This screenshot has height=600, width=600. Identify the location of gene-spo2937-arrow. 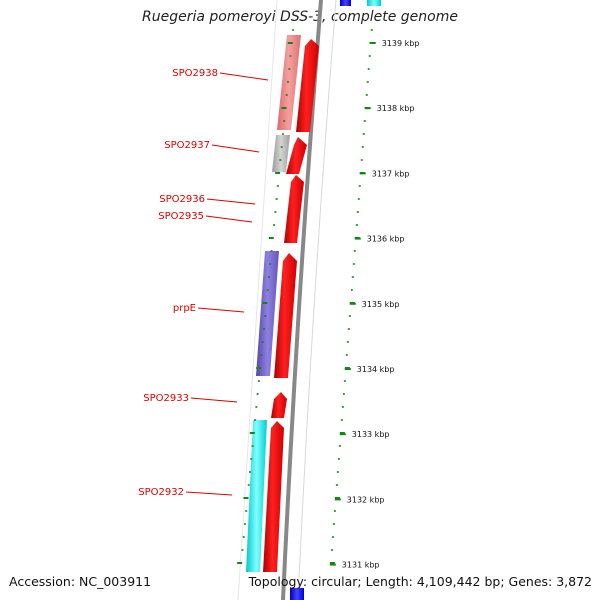
(296, 155).